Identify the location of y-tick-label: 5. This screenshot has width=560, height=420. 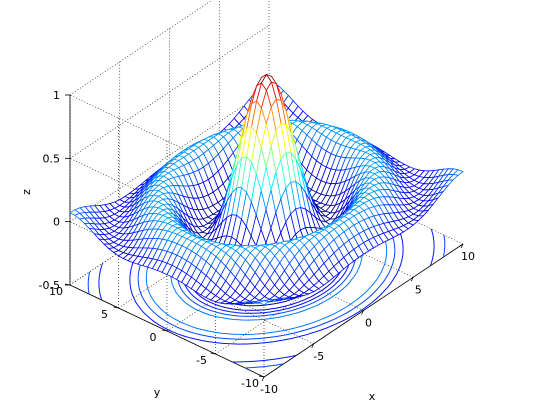
(104, 314).